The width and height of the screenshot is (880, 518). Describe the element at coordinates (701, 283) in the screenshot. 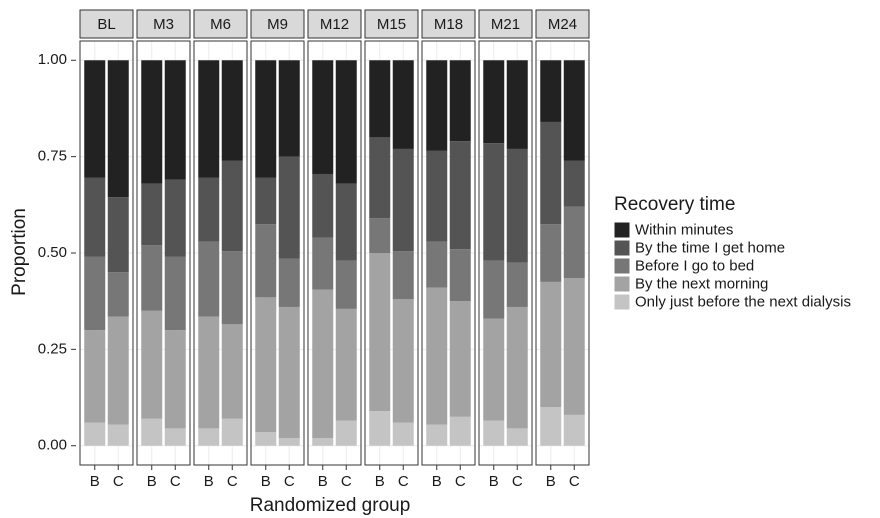

I see `legend-label: By the next morning` at that location.